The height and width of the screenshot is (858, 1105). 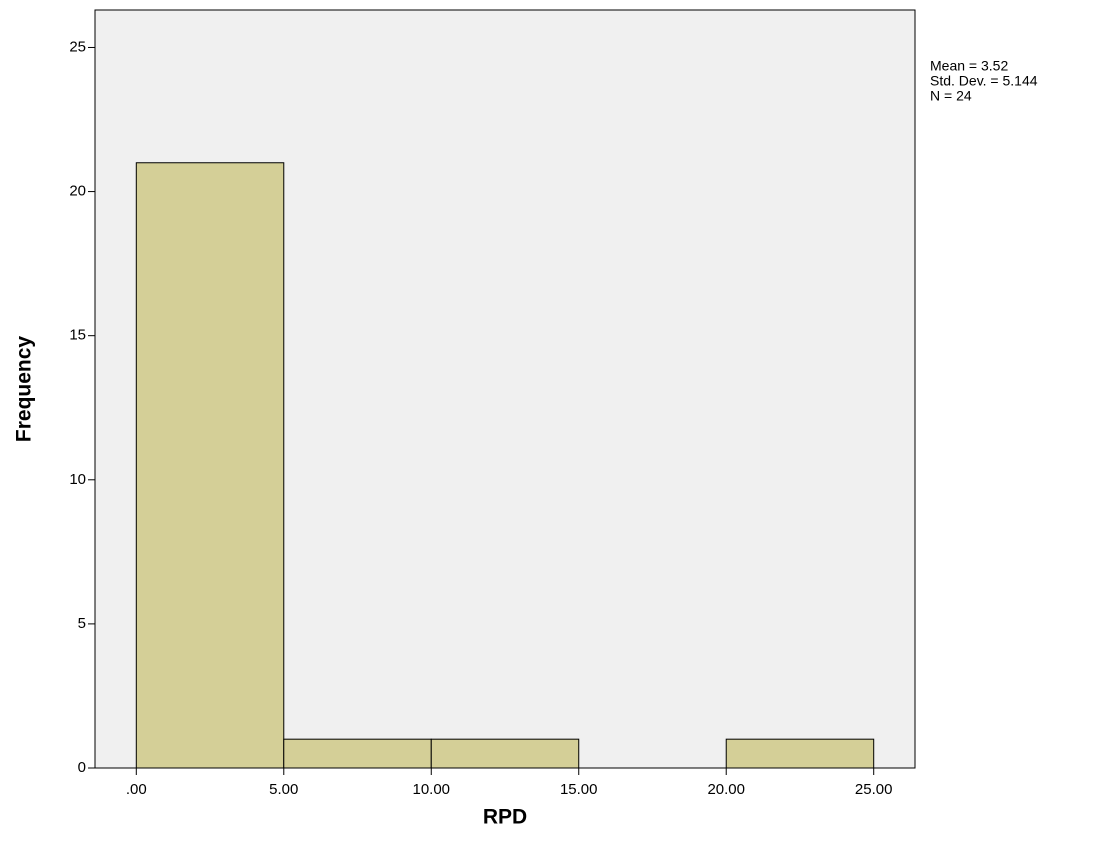 What do you see at coordinates (24, 389) in the screenshot?
I see `y-axis-title: Frequency` at bounding box center [24, 389].